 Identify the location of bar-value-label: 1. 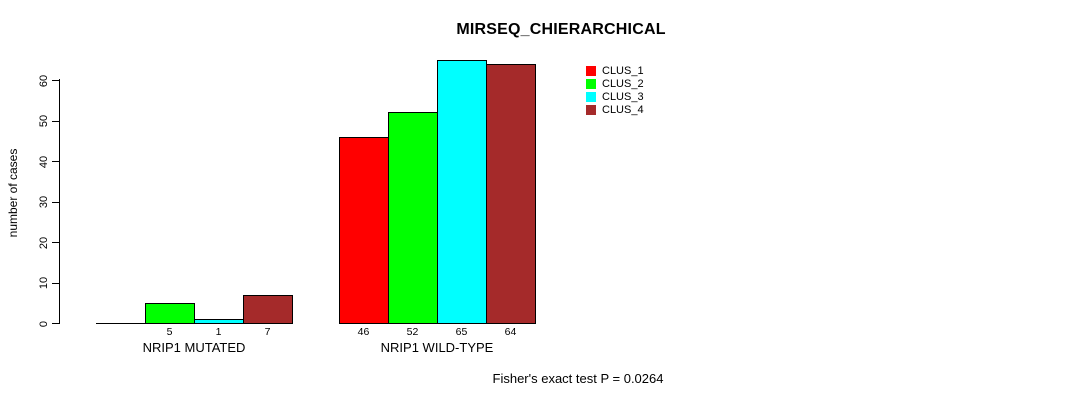
(218, 332).